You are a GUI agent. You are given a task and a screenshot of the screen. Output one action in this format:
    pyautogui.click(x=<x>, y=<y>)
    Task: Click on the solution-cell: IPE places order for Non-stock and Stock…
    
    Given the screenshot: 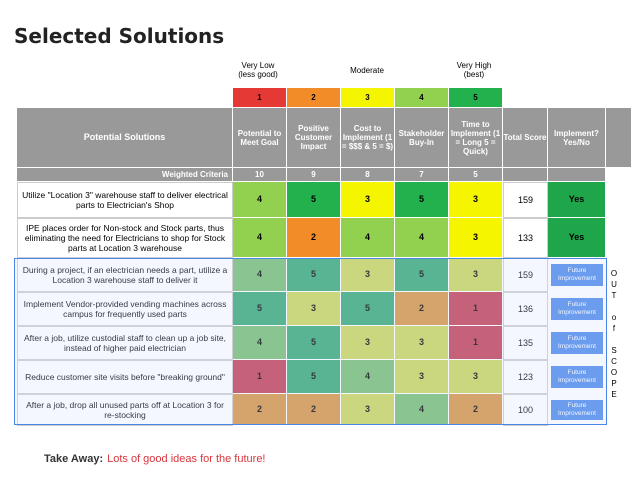 What is the action you would take?
    pyautogui.click(x=125, y=238)
    